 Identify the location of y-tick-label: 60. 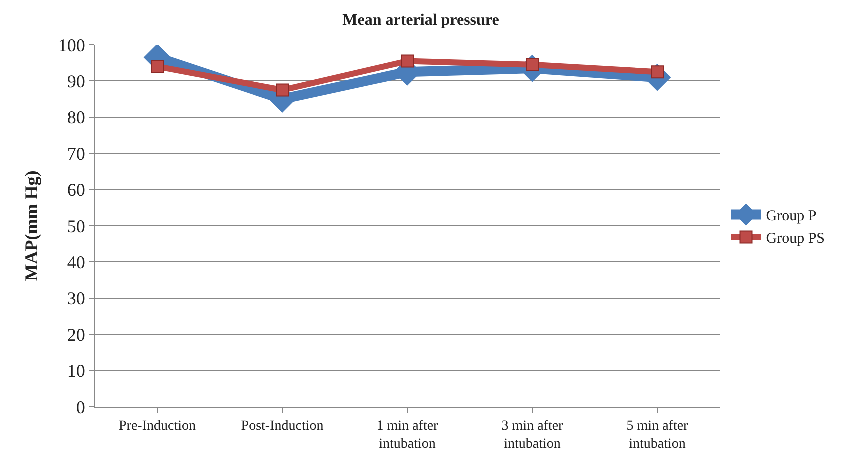
(76, 190).